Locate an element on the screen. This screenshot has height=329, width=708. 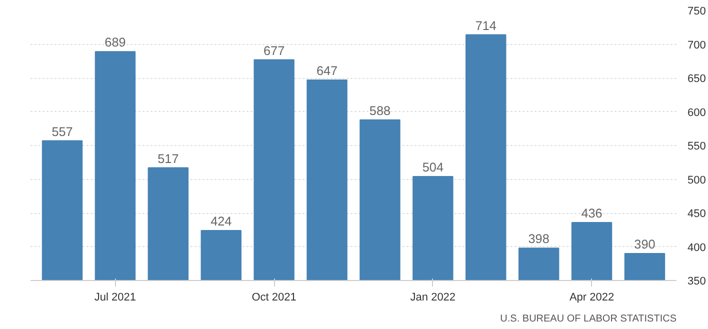
y-tick-label: 700 is located at coordinates (697, 45).